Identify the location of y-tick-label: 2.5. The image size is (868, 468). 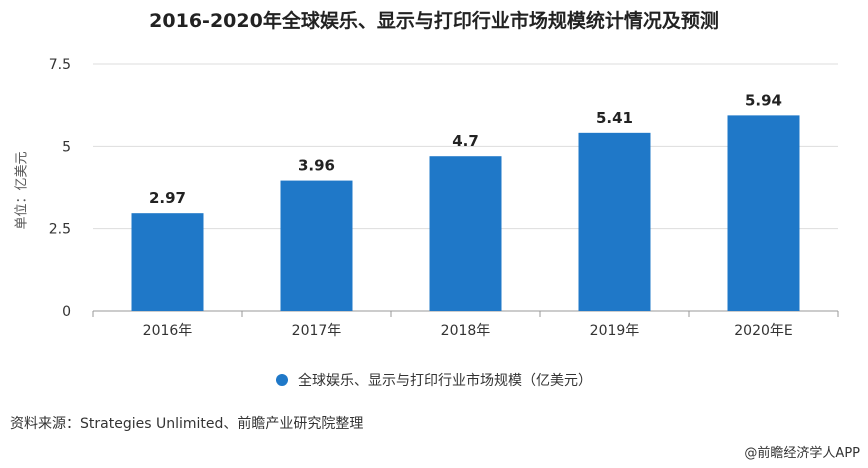
(60, 230).